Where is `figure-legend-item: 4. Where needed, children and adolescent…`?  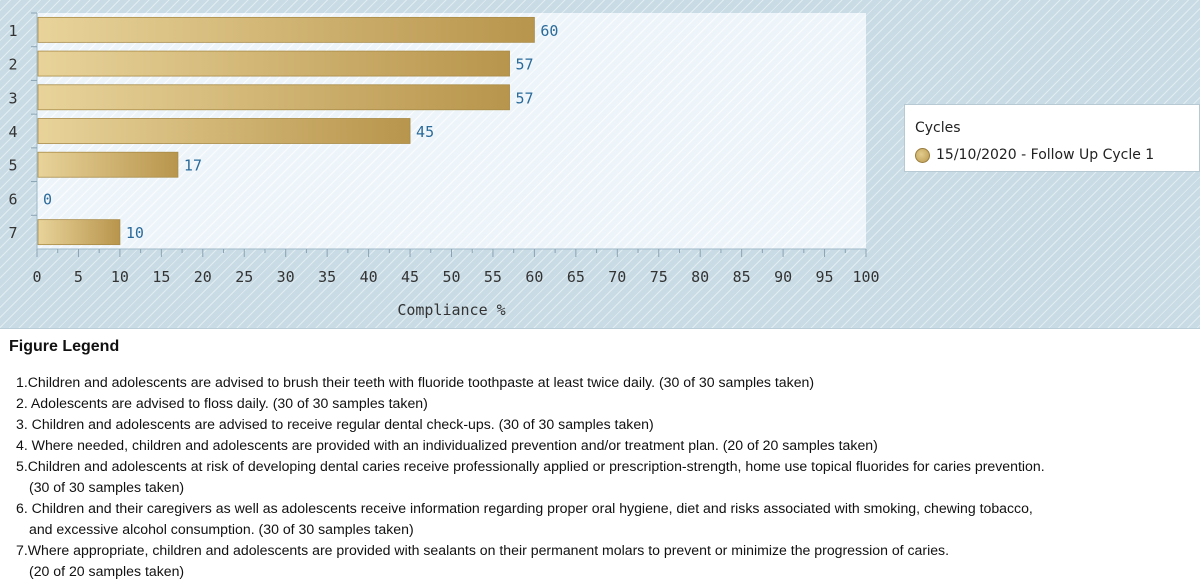
figure-legend-item: 4. Where needed, children and adolescent… is located at coordinates (601, 445).